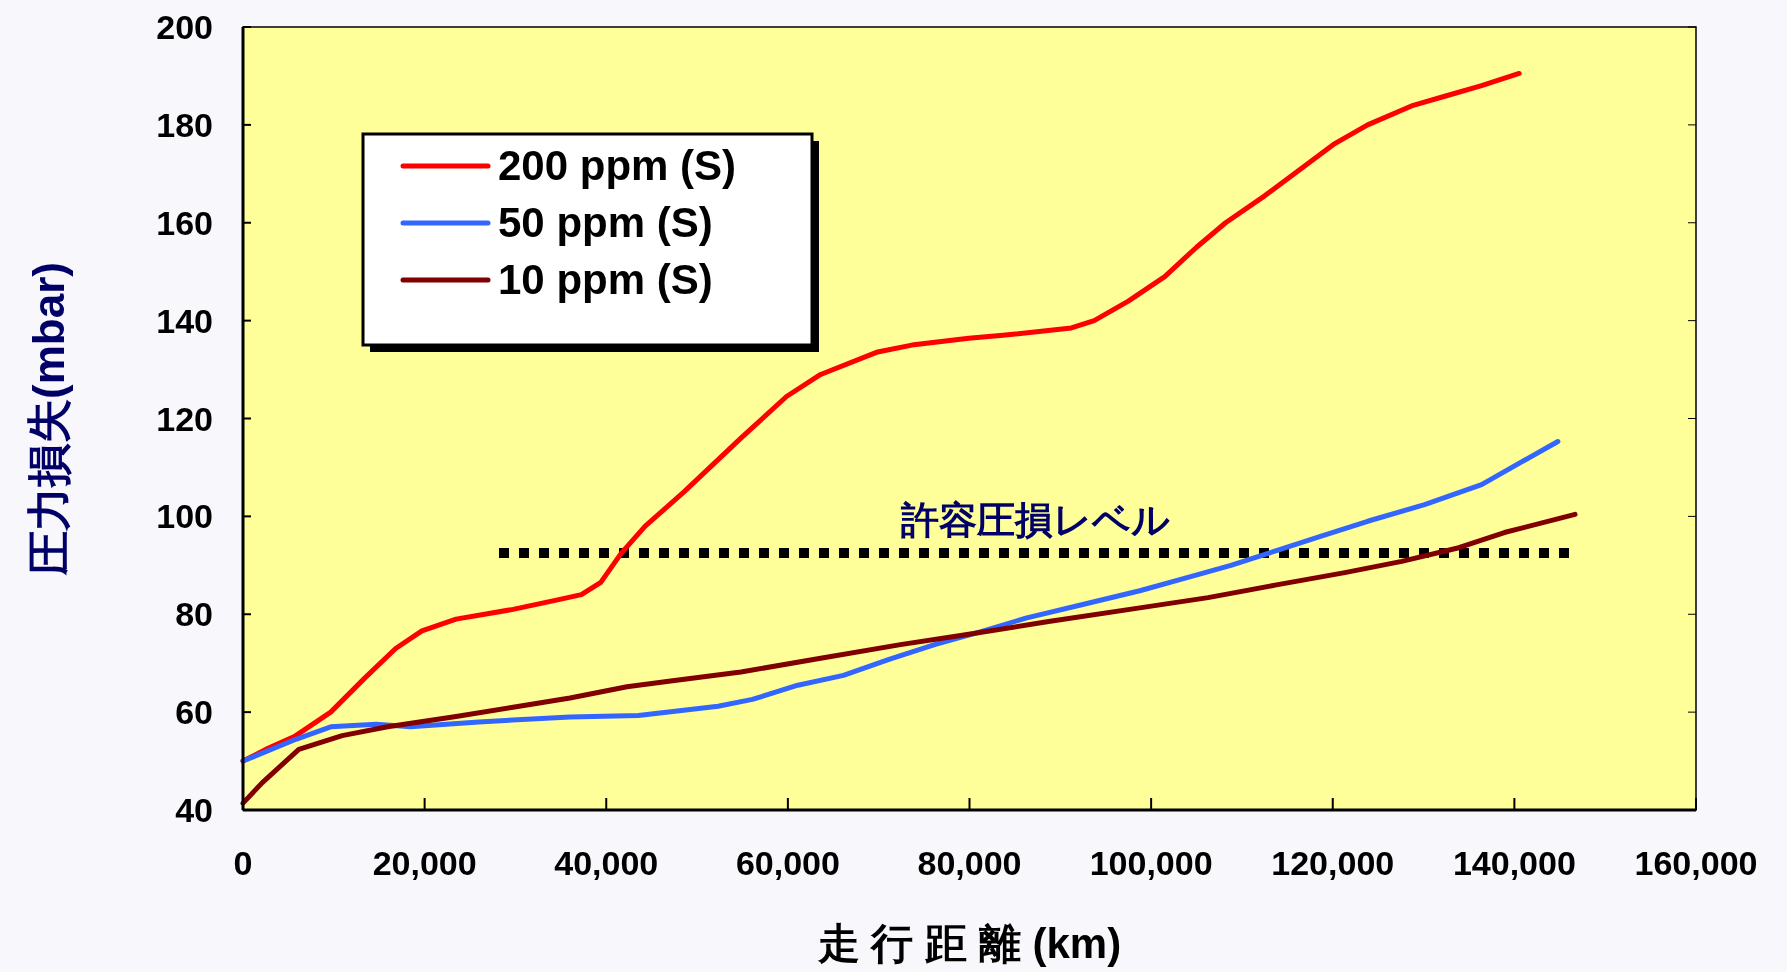 The height and width of the screenshot is (972, 1787). What do you see at coordinates (184, 418) in the screenshot?
I see `y-tick-label: 120` at bounding box center [184, 418].